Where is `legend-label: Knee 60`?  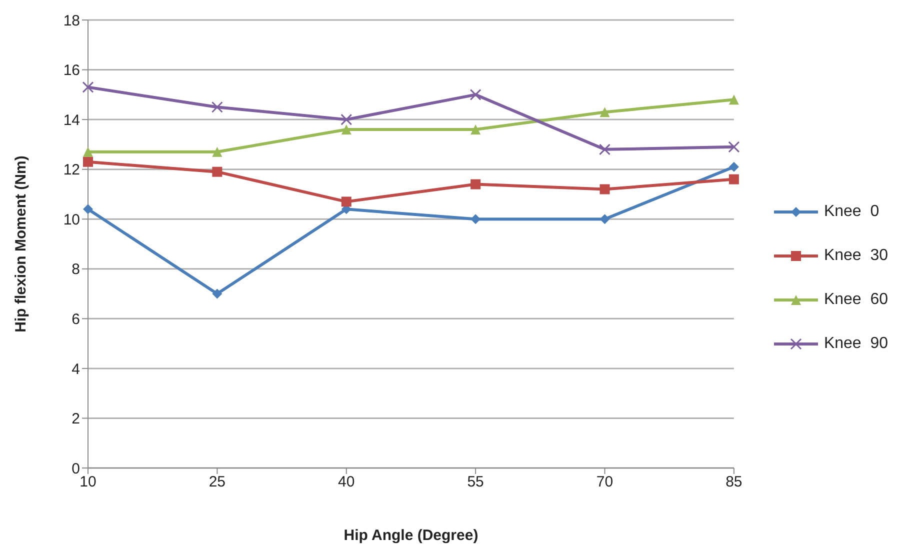 legend-label: Knee 60 is located at coordinates (856, 300).